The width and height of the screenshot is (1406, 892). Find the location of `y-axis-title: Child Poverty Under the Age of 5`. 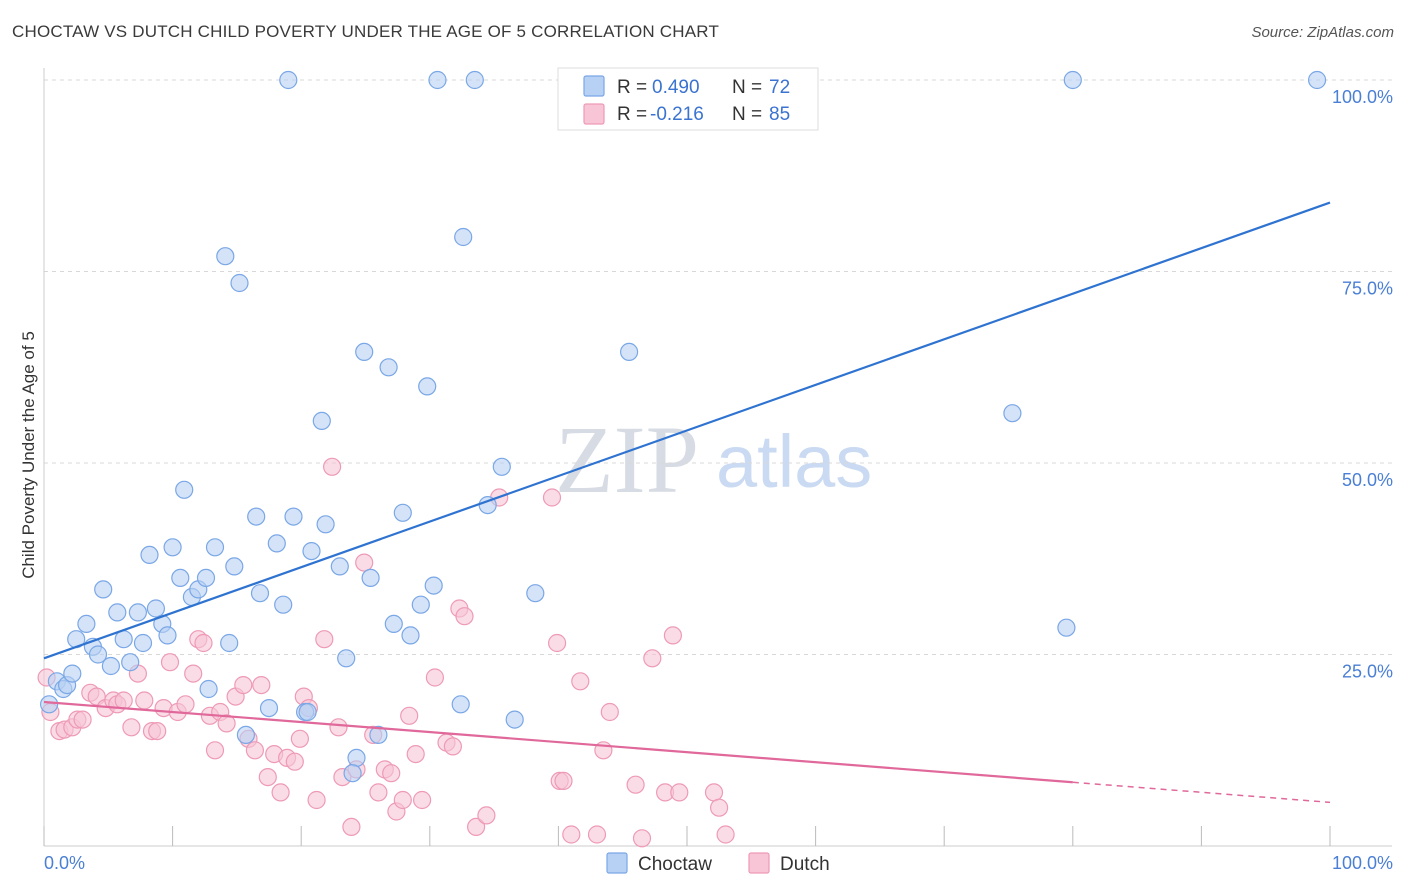

y-axis-title: Child Poverty Under the Age of 5 is located at coordinates (28, 455).